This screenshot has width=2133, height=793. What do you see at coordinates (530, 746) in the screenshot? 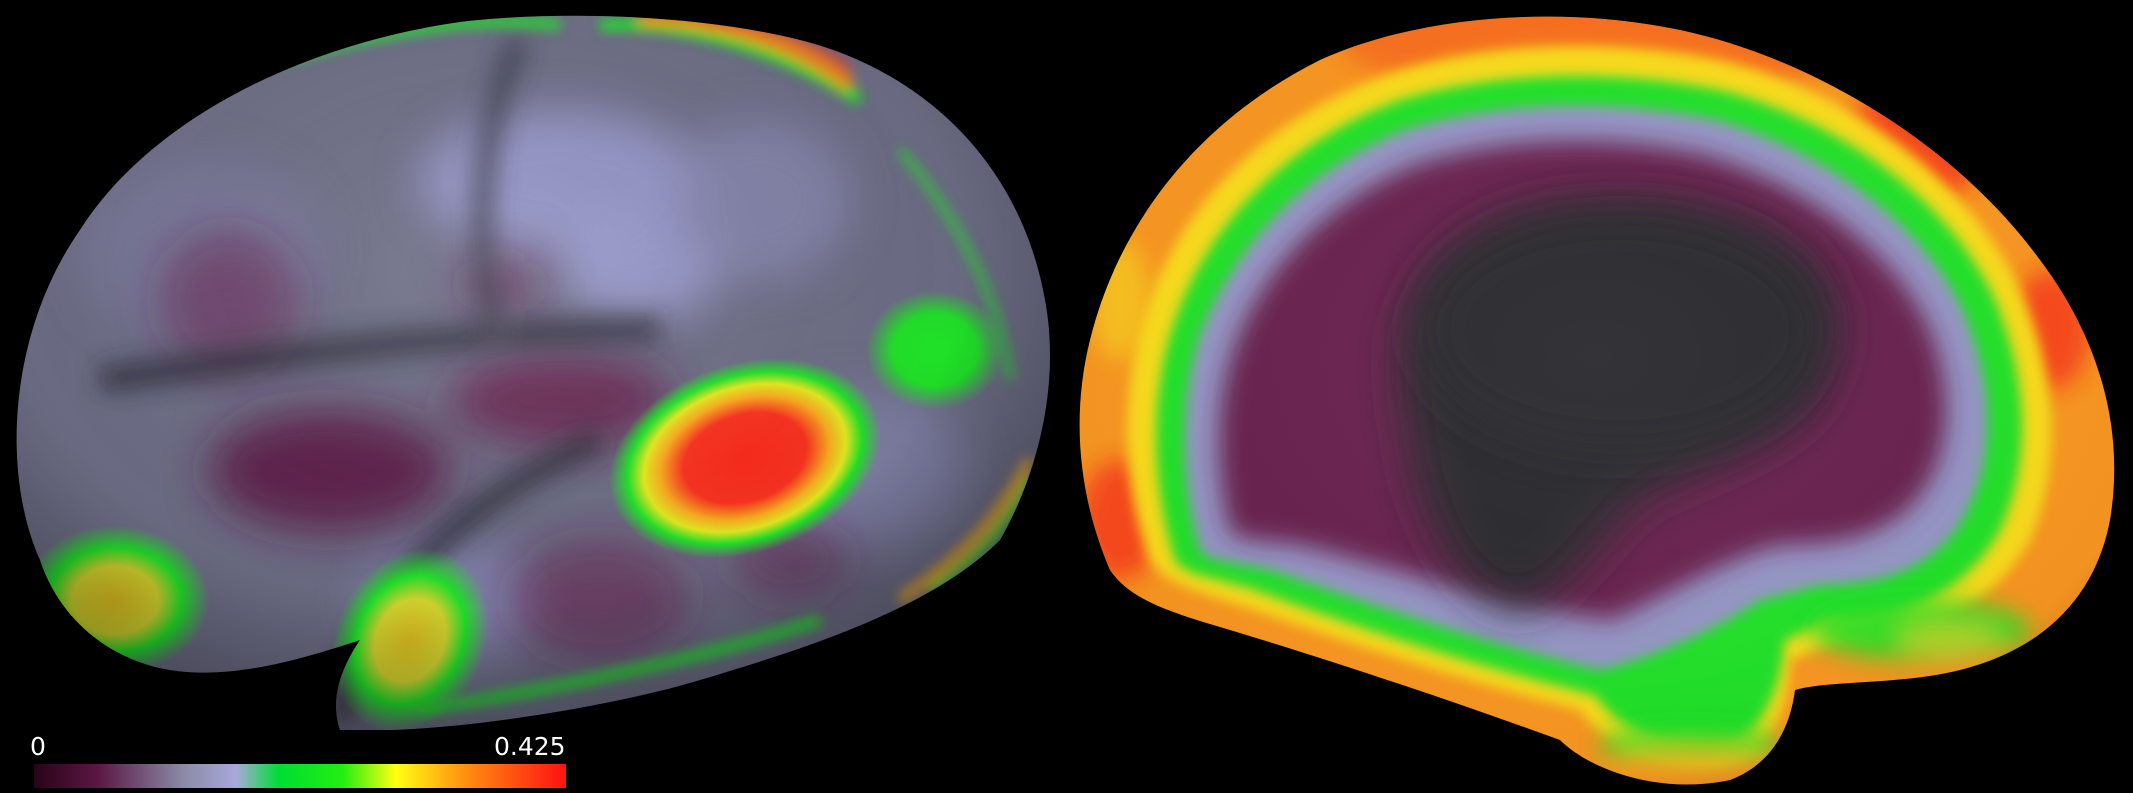
I see `colorbar-max-label: 0.425` at bounding box center [530, 746].